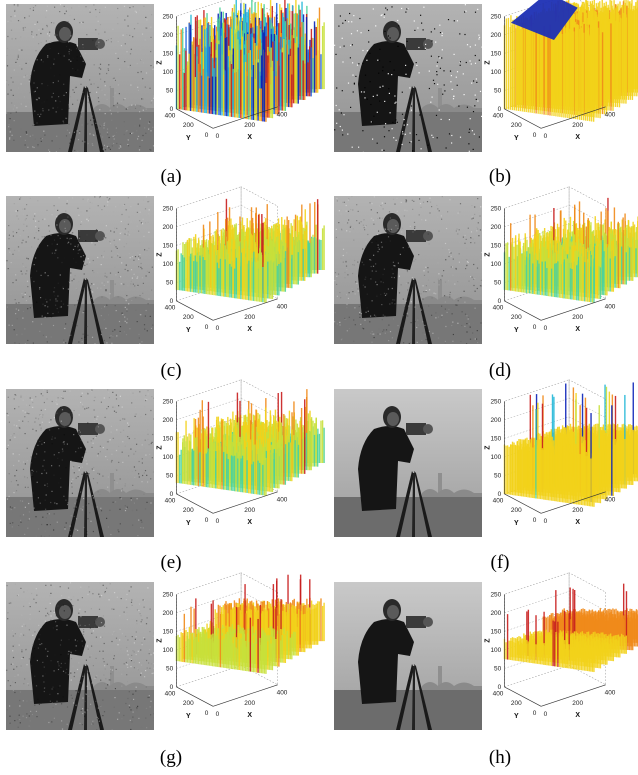  I want to click on panel-caption: (a), so click(171, 176).